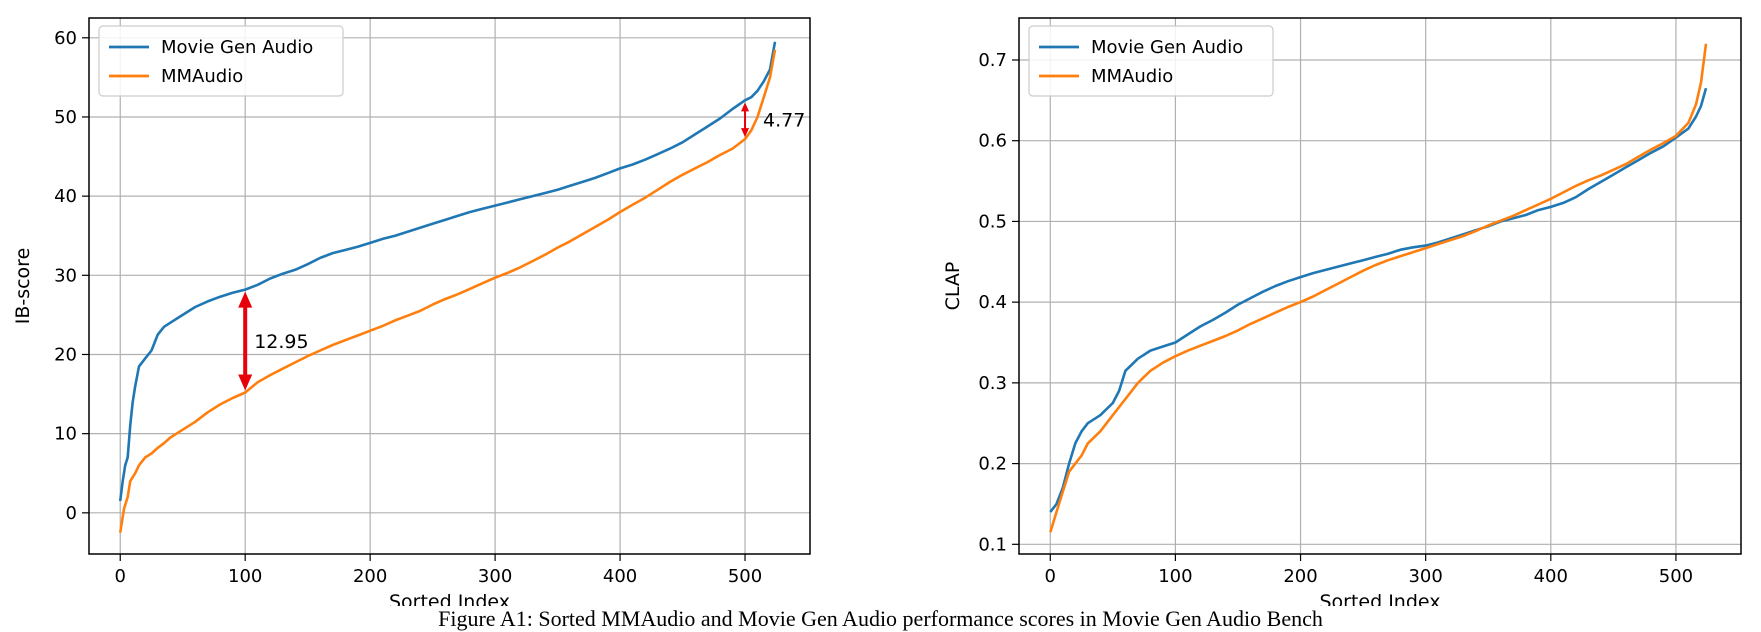 This screenshot has height=632, width=1761. Describe the element at coordinates (992, 302) in the screenshot. I see `y-tick-label: 0.4` at that location.